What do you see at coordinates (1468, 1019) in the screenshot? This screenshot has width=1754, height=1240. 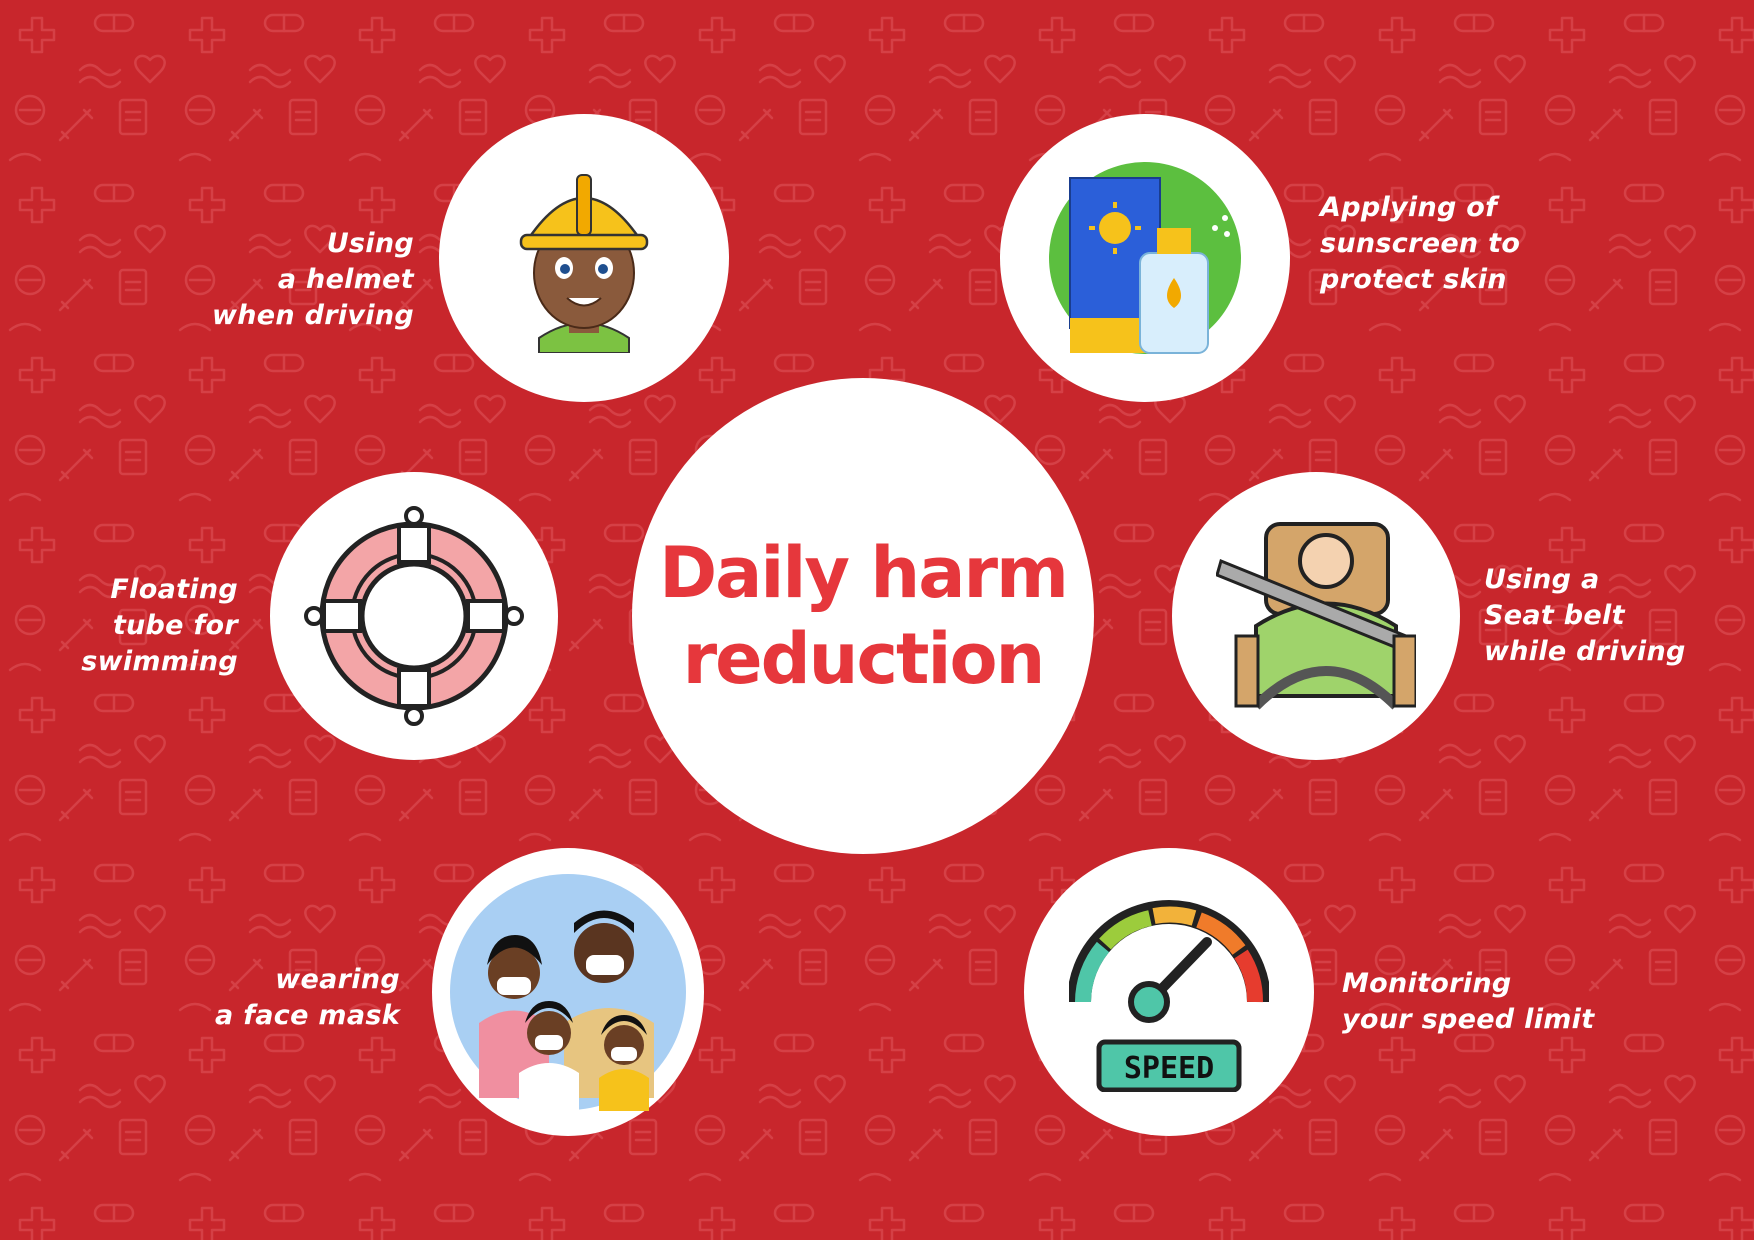 I see `speedometer-label-line: your speed limit` at bounding box center [1468, 1019].